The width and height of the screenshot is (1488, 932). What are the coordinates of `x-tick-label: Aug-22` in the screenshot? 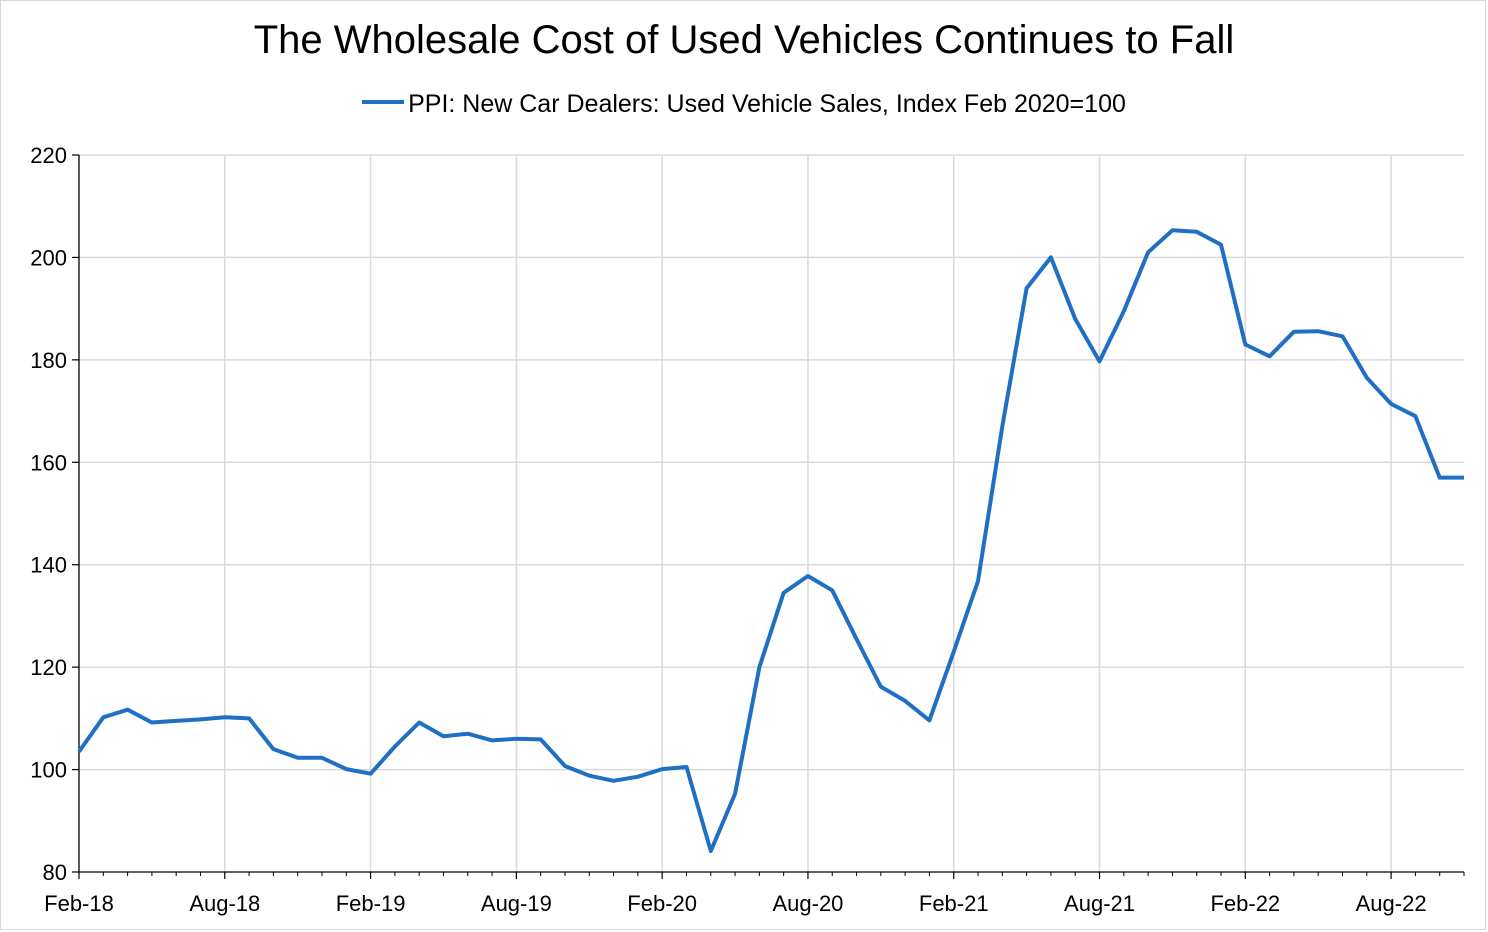 It's located at (1391, 903).